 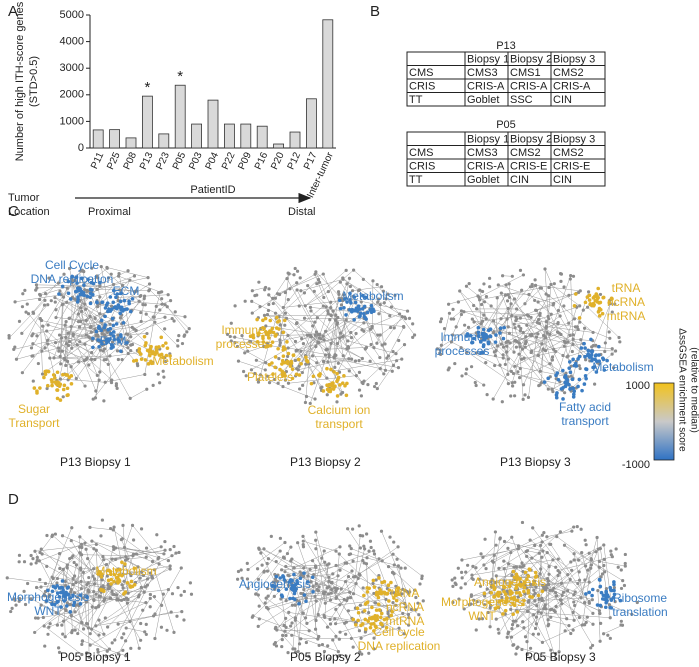 I want to click on table-cell: CMS3, so click(x=482, y=73).